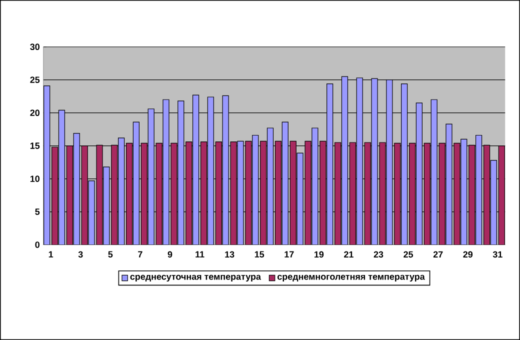  I want to click on x-tick-label: 5, so click(110, 254).